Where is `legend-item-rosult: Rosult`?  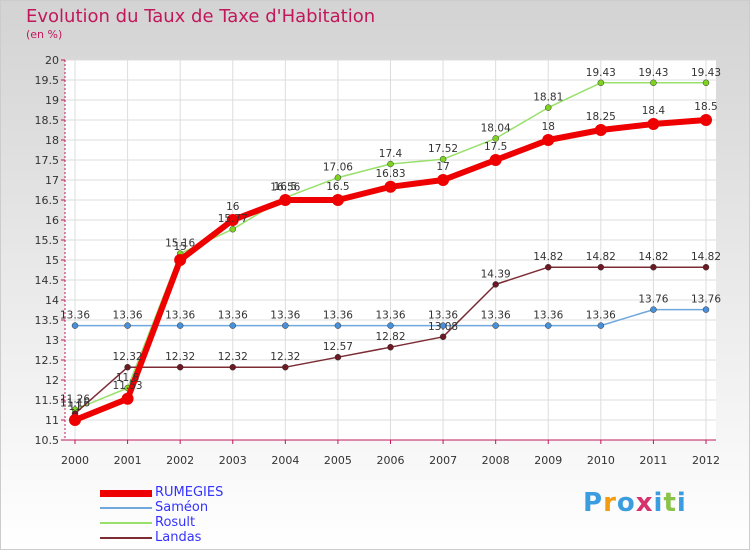 legend-item-rosult: Rosult is located at coordinates (180, 522).